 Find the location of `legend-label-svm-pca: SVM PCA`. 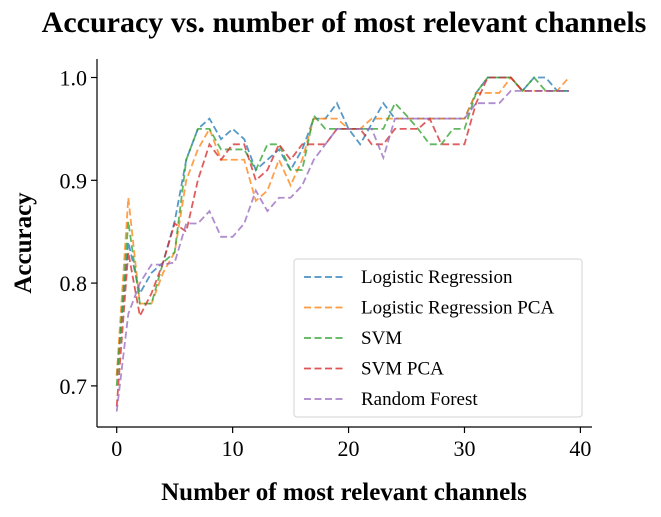

legend-label-svm-pca: SVM PCA is located at coordinates (402, 369).